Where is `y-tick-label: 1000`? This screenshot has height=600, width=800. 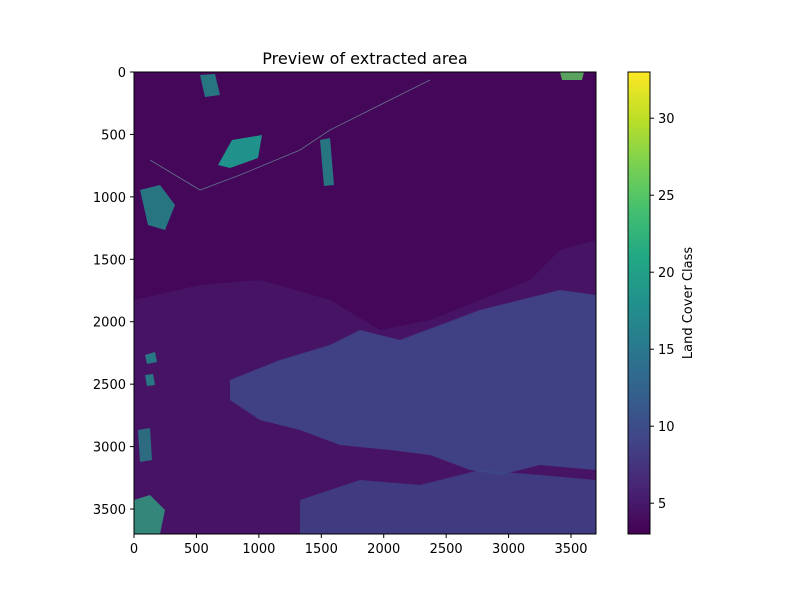
y-tick-label: 1000 is located at coordinates (109, 198).